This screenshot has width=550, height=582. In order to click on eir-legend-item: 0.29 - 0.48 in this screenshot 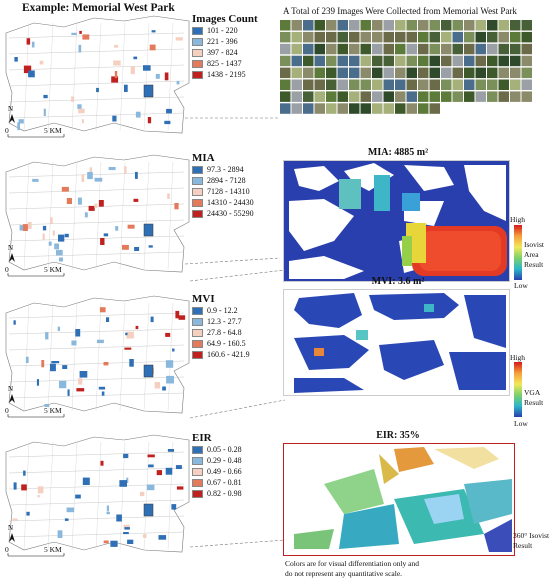, I will do `click(217, 460)`.